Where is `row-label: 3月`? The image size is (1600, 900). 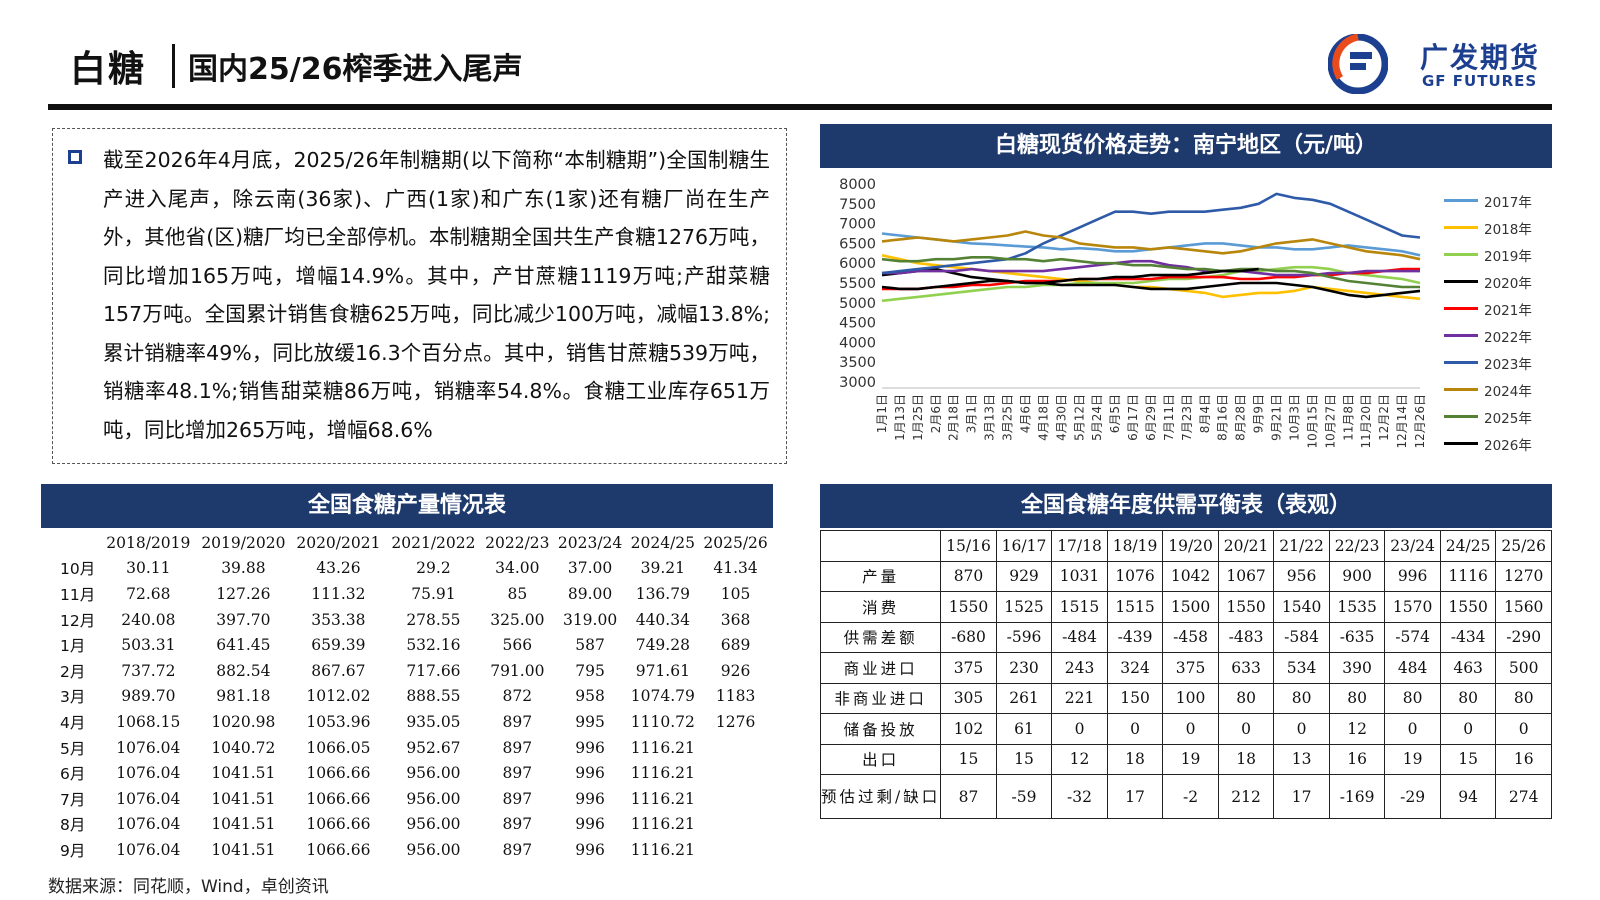
row-label: 3月 is located at coordinates (73, 697).